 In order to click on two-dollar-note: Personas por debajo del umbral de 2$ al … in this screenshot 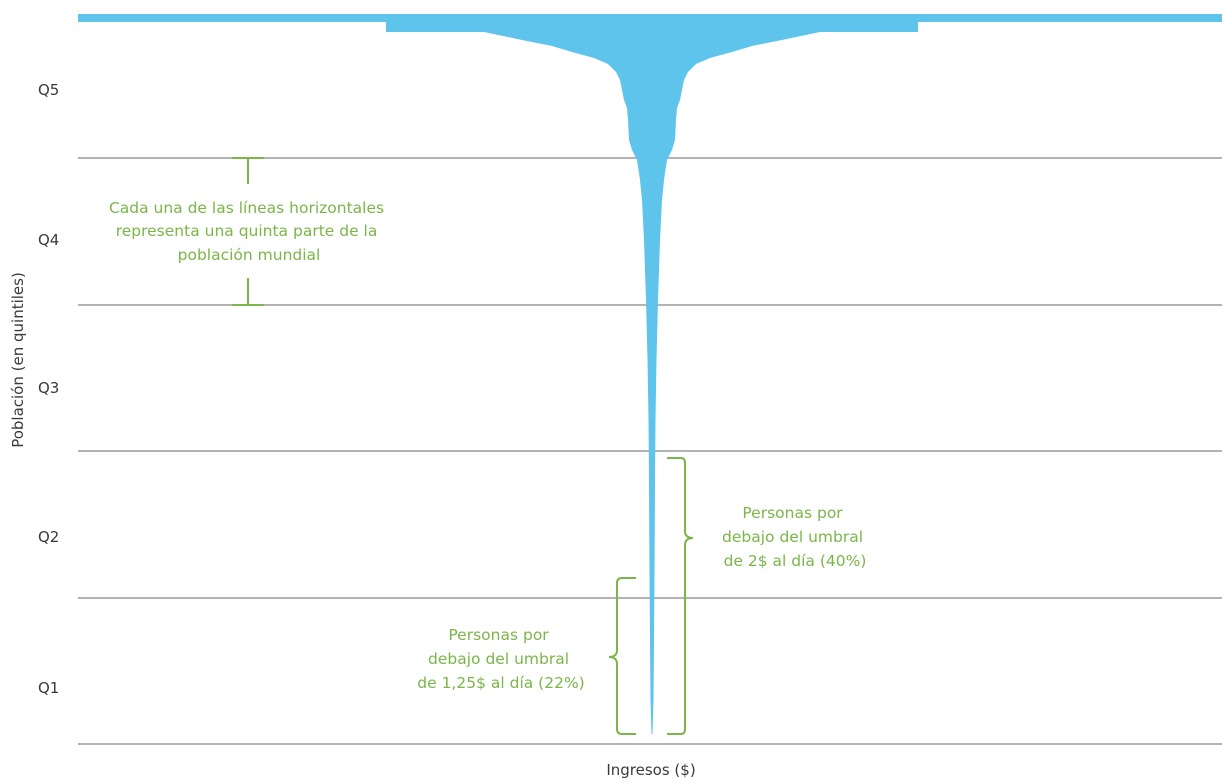, I will do `click(795, 537)`.